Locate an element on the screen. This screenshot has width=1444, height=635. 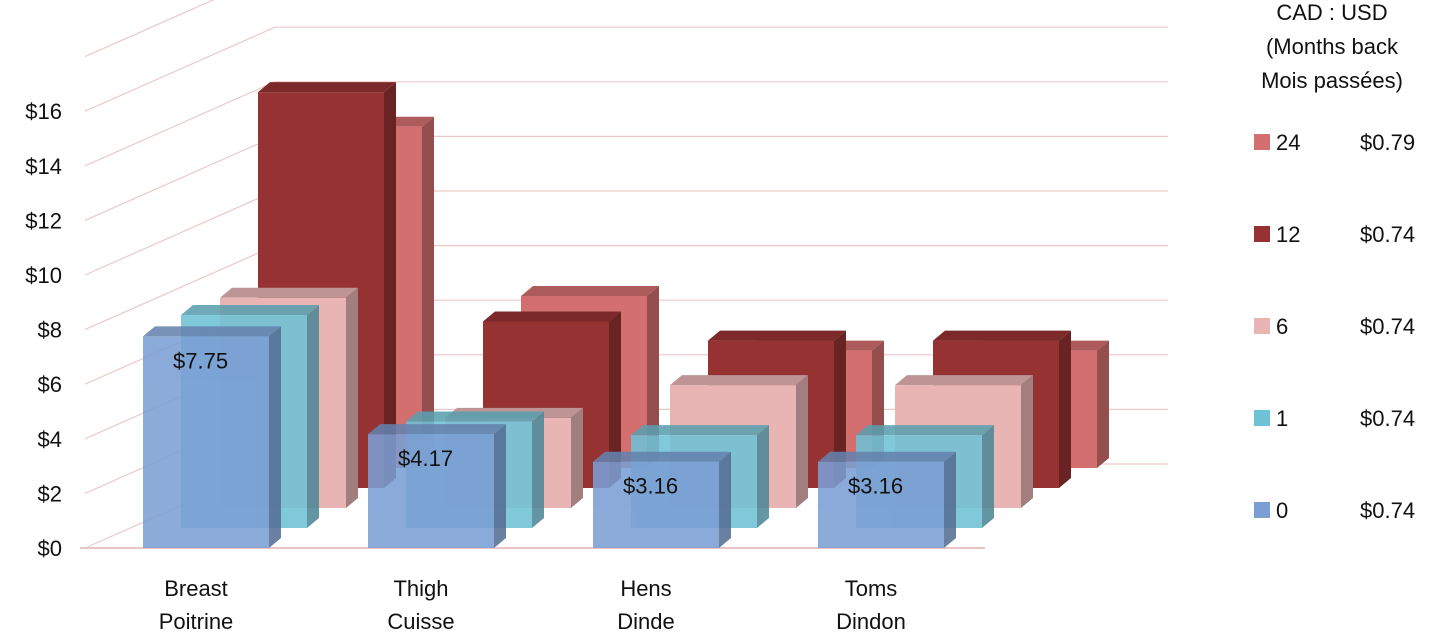
y-tick-label: $12 is located at coordinates (43, 220).